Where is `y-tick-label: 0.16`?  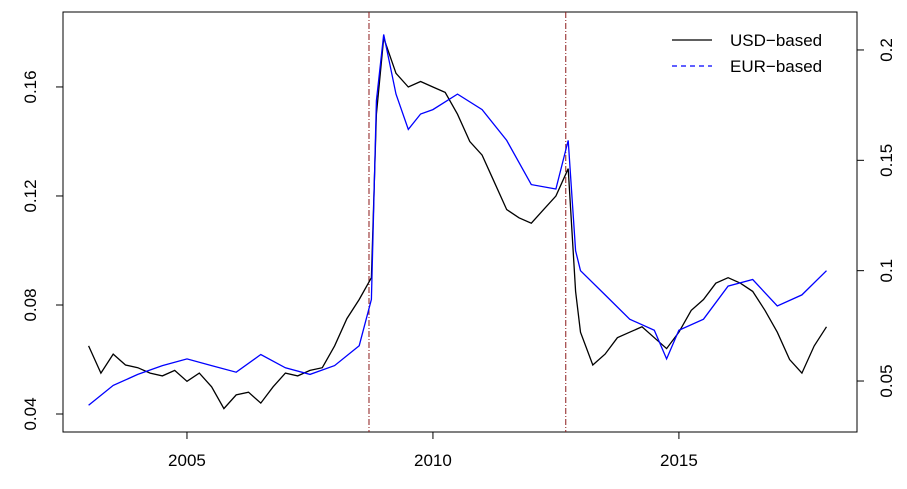
y-tick-label: 0.16 is located at coordinates (30, 86).